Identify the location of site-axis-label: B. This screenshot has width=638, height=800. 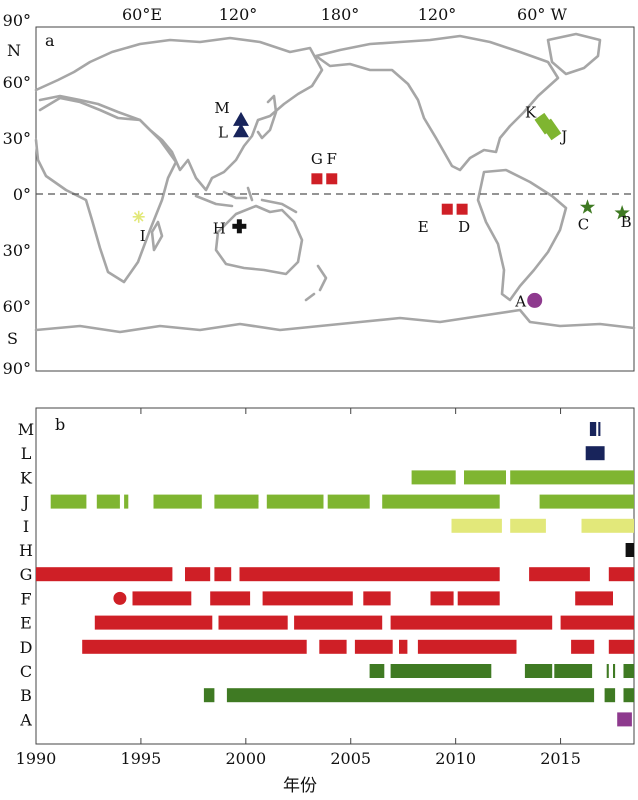
(26, 695).